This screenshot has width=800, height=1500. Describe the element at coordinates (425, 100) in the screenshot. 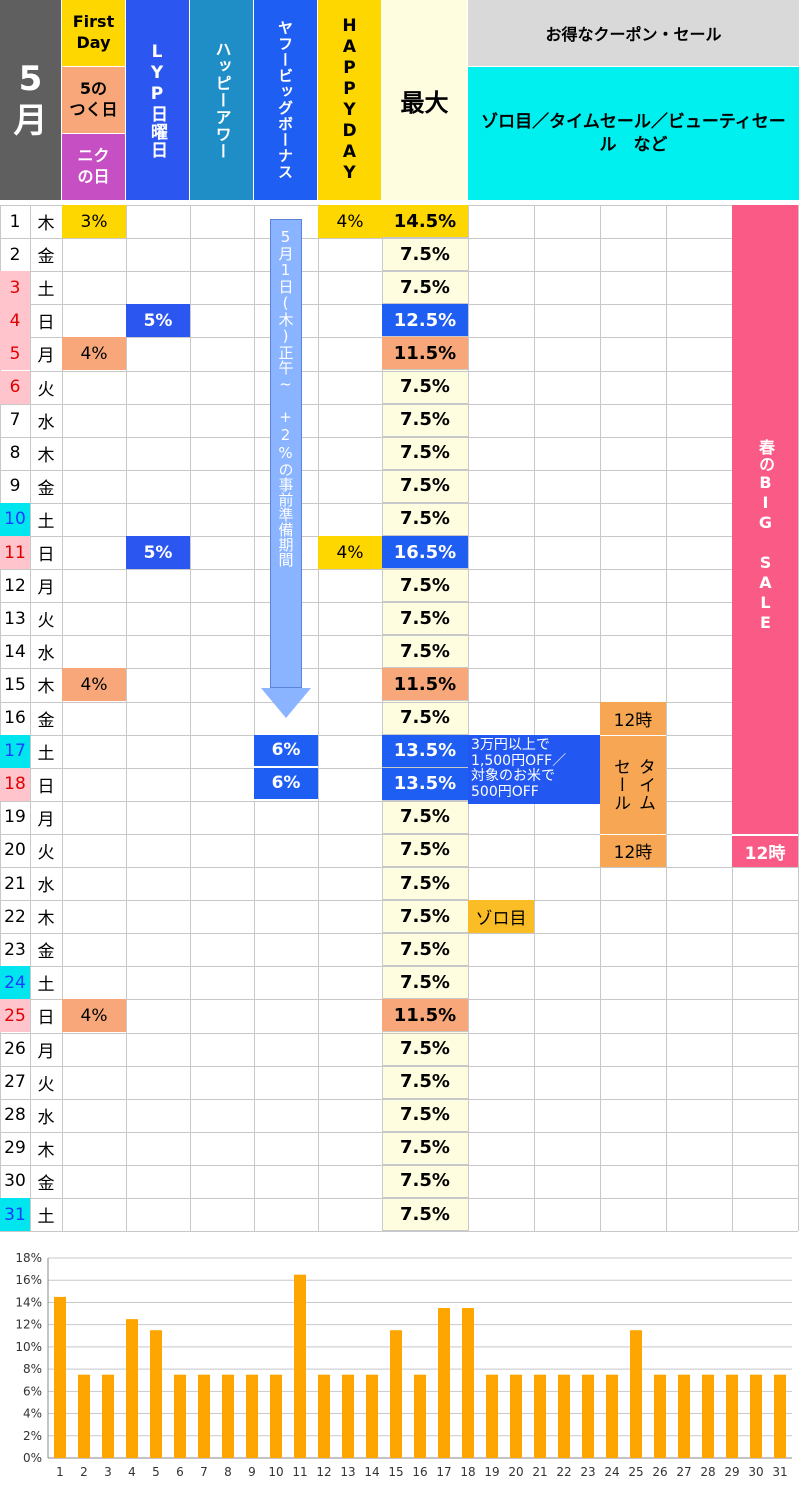

I see `max-header: 最大` at that location.